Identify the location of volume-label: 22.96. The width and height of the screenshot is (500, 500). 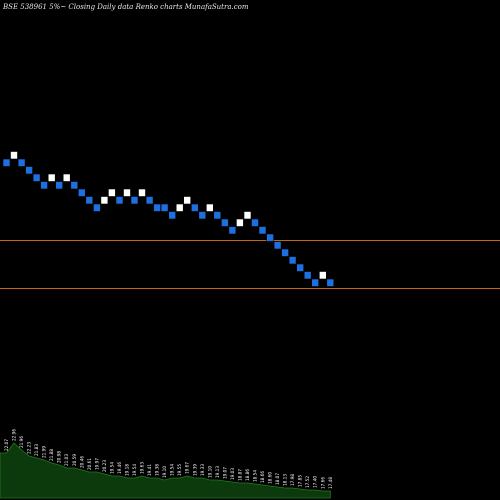
(14, 435).